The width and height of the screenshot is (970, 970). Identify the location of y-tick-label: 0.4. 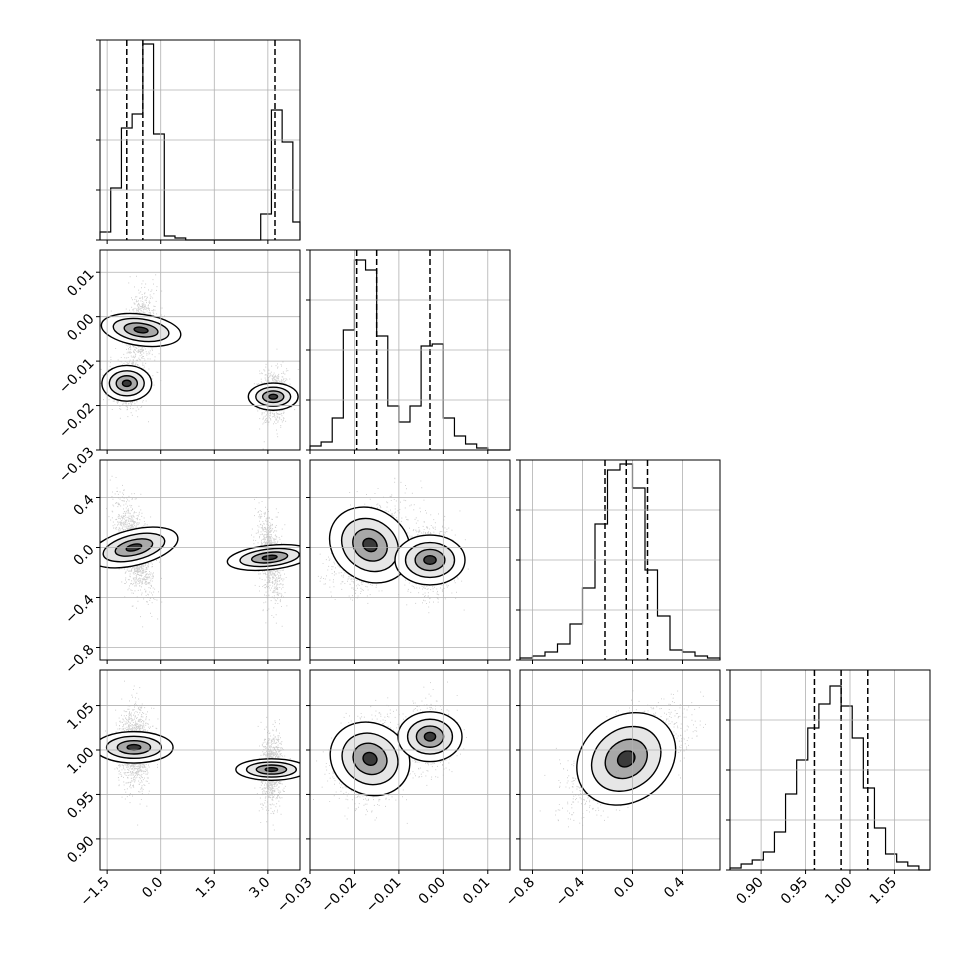
(84, 505).